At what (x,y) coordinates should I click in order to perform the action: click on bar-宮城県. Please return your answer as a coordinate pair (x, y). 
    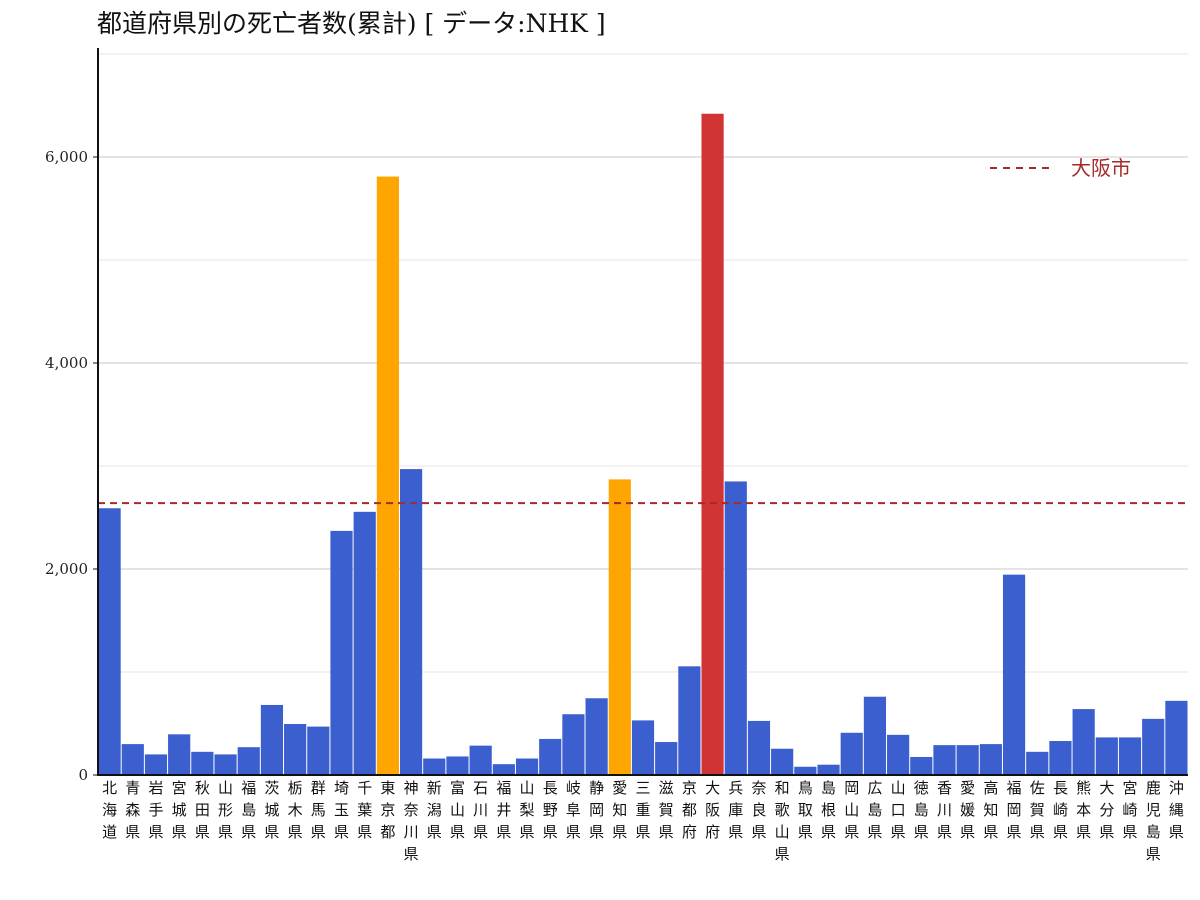
    Looking at the image, I should click on (179, 754).